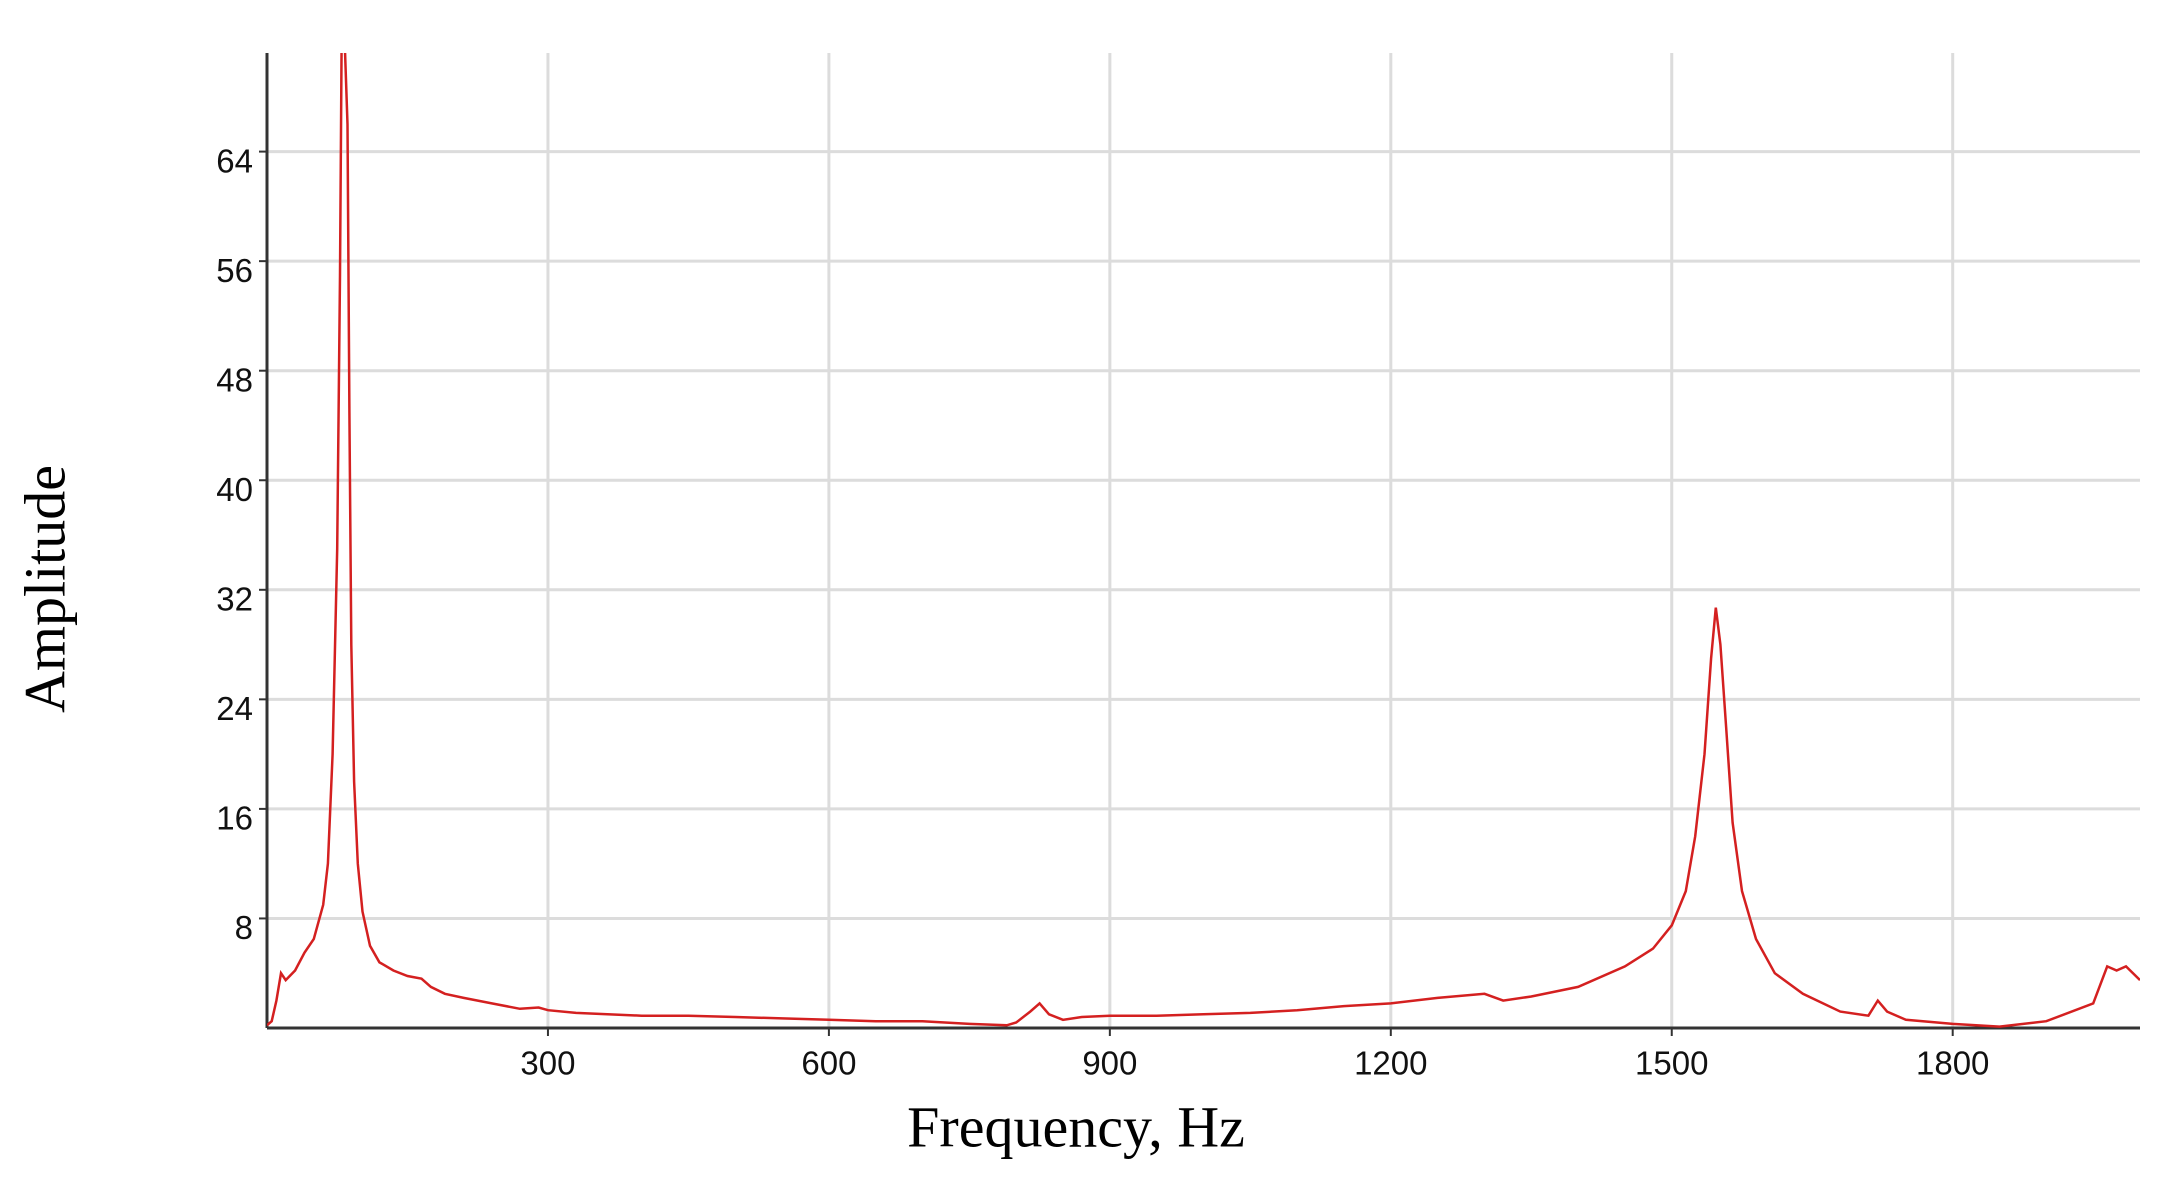 The image size is (2161, 1190). I want to click on y-tick-label: 24, so click(234, 708).